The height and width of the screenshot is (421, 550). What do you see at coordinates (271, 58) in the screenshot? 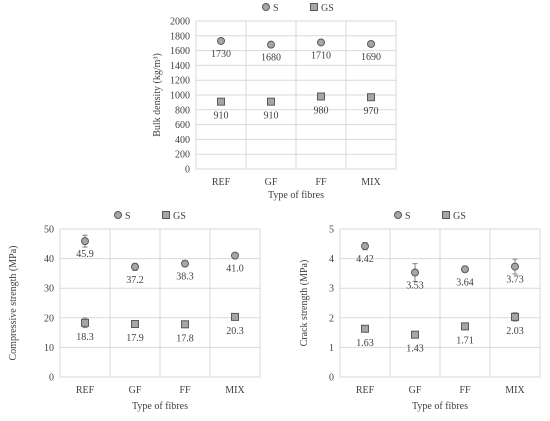
I see `data-label: 1680` at bounding box center [271, 58].